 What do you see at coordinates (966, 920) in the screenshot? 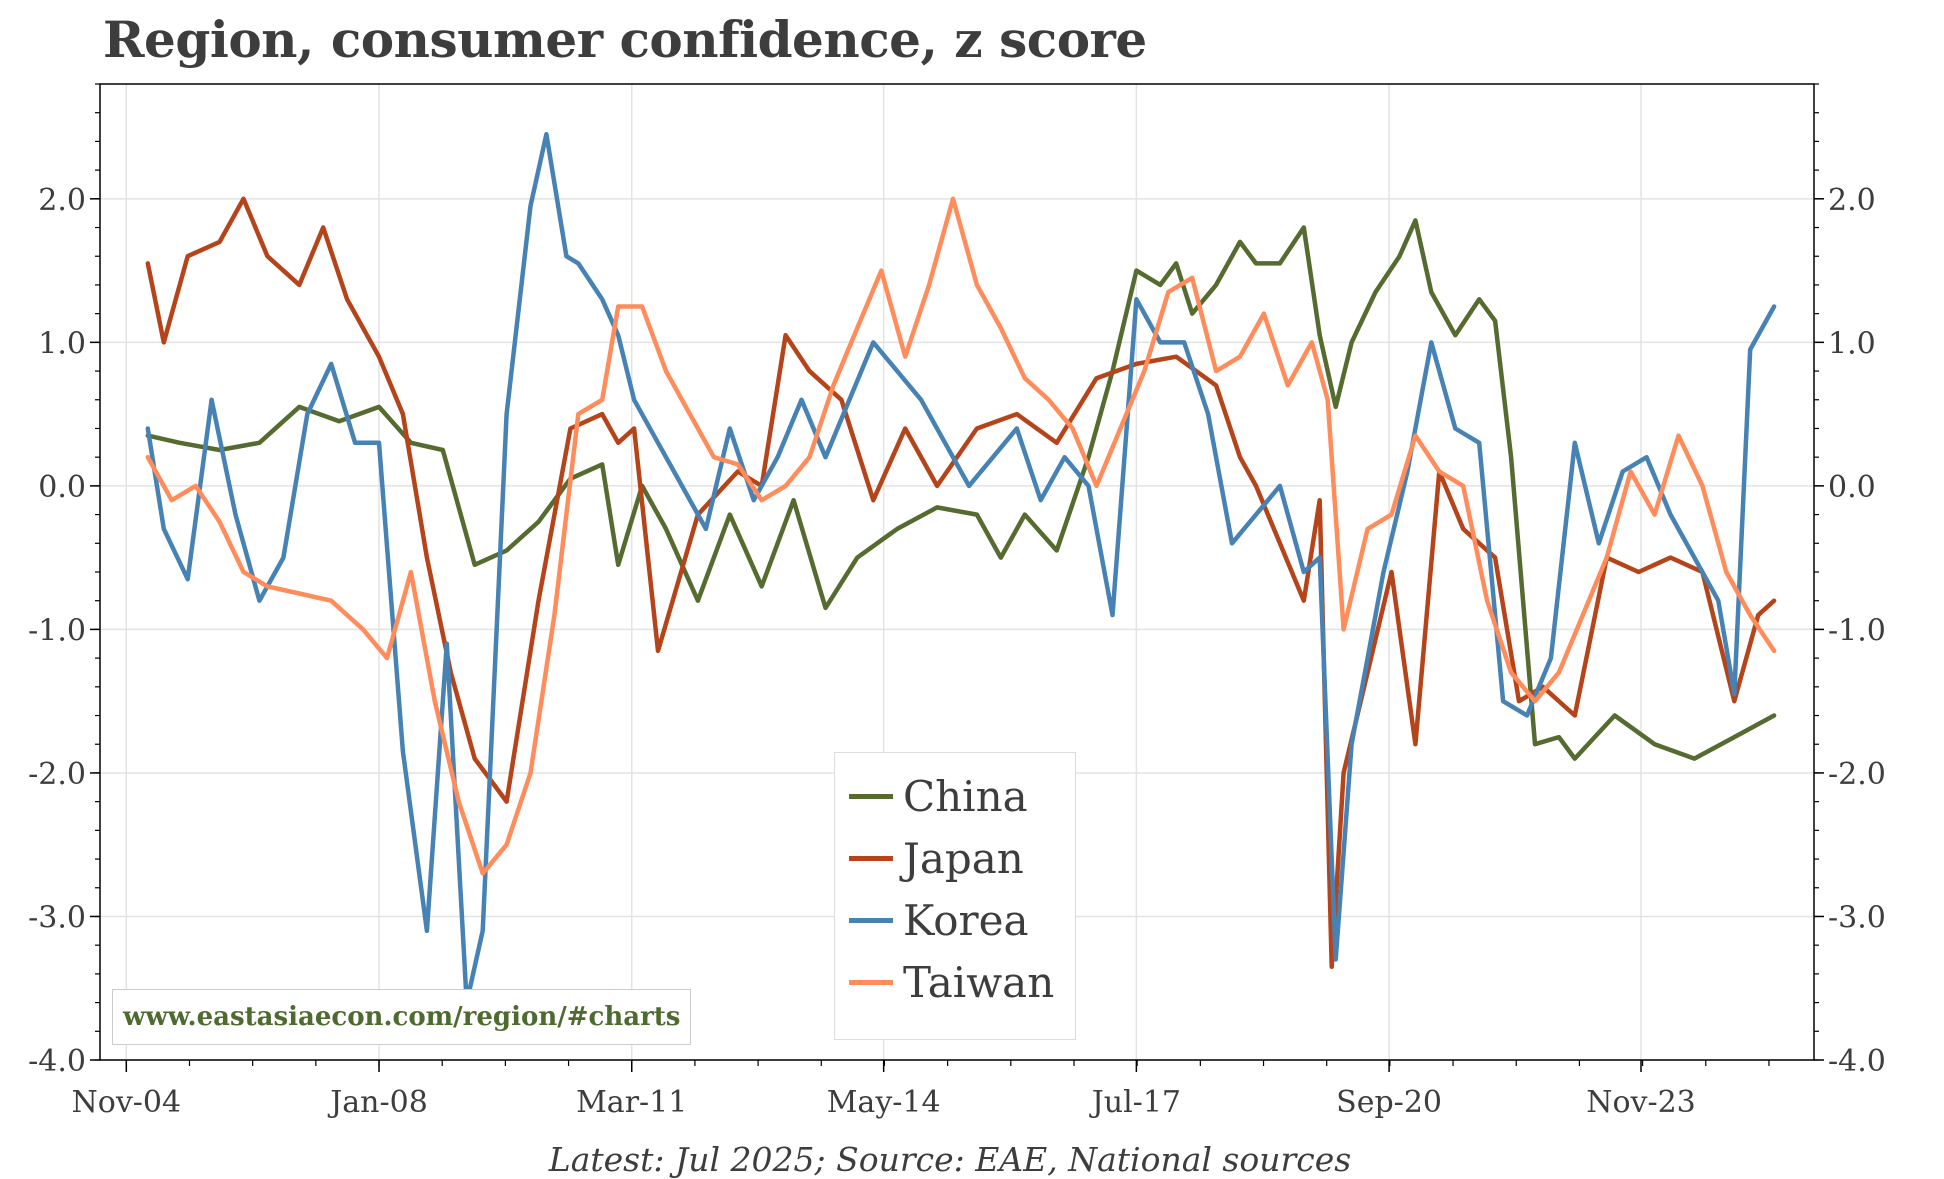
I see `legend-label-korea: Korea` at bounding box center [966, 920].